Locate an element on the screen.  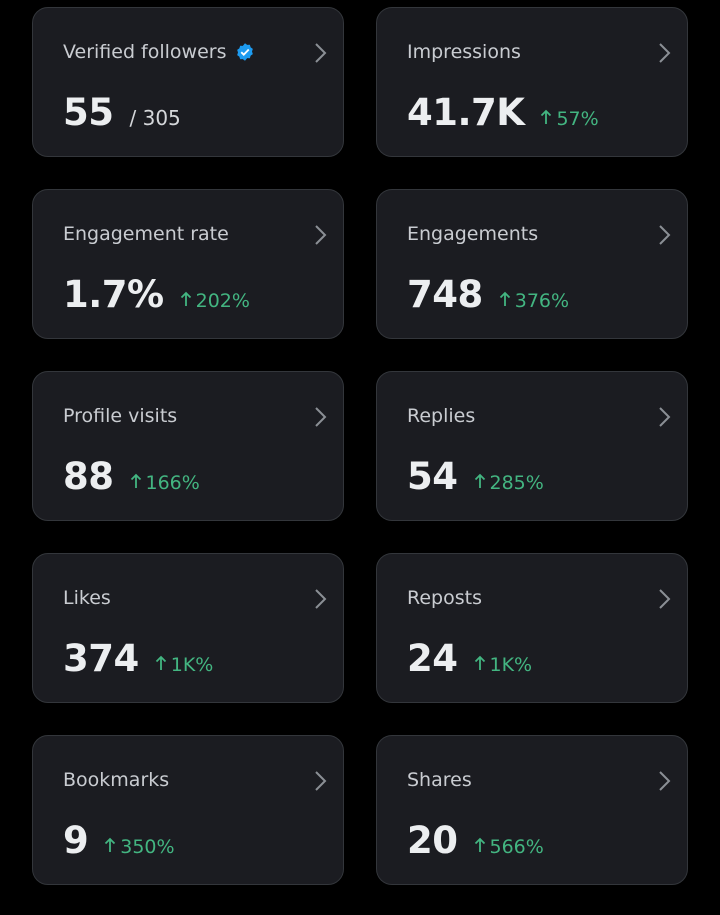
metric-change: 166% is located at coordinates (165, 483).